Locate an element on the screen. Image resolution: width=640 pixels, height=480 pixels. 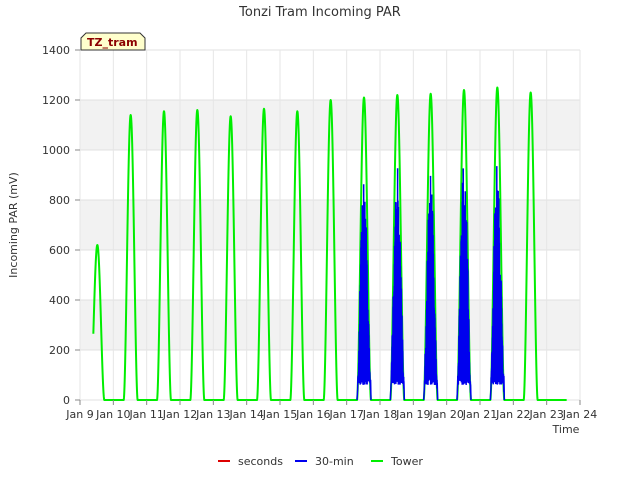
x-tick-label: Jan 12 is located at coordinates (179, 414).